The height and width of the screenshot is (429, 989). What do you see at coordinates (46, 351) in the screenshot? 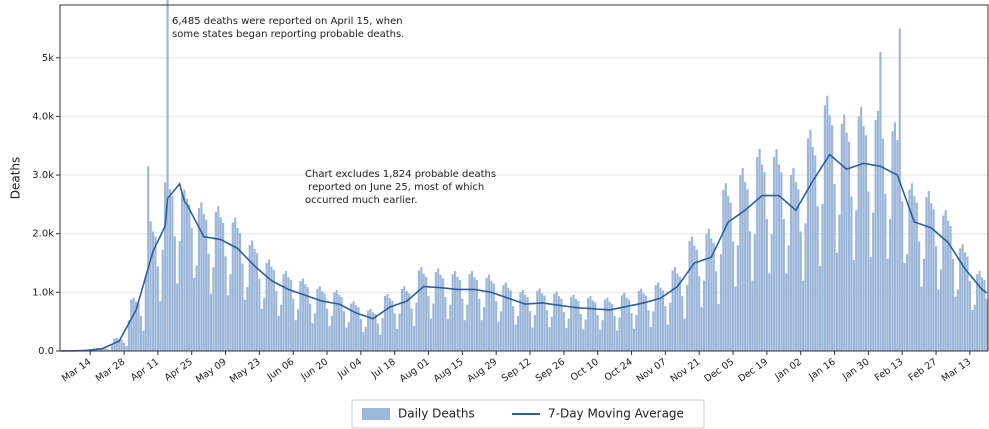
I see `y-tick-label: 0.0` at bounding box center [46, 351].